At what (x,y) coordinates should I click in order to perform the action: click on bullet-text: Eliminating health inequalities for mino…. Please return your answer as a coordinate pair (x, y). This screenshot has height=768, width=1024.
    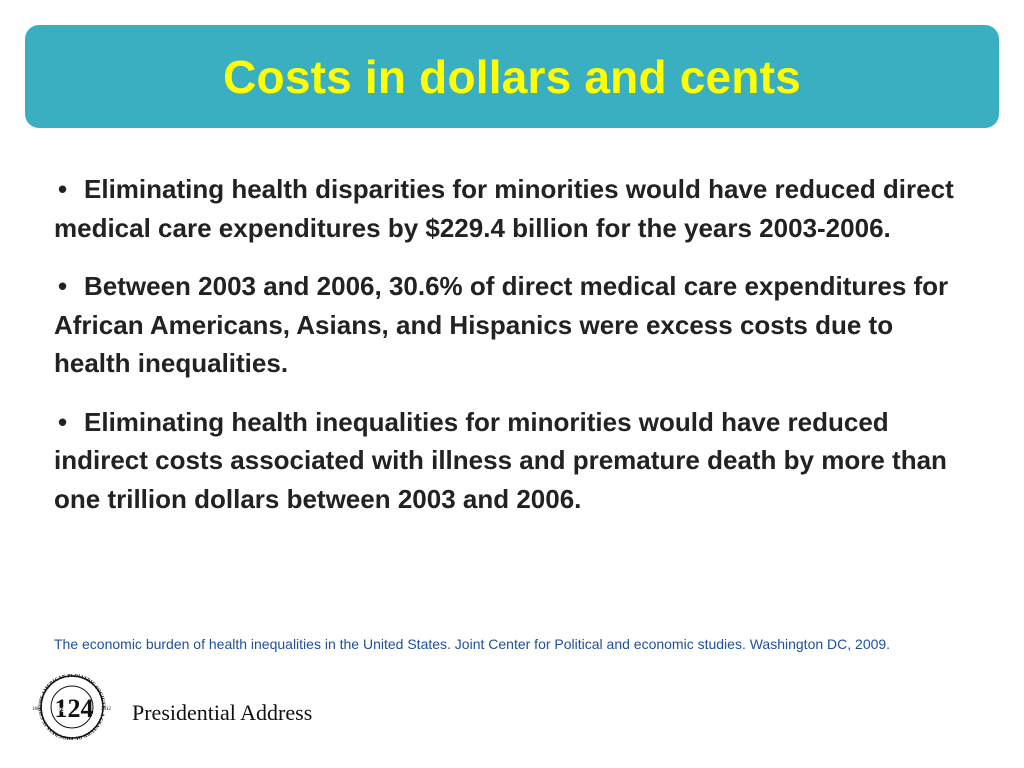
    Looking at the image, I should click on (500, 460).